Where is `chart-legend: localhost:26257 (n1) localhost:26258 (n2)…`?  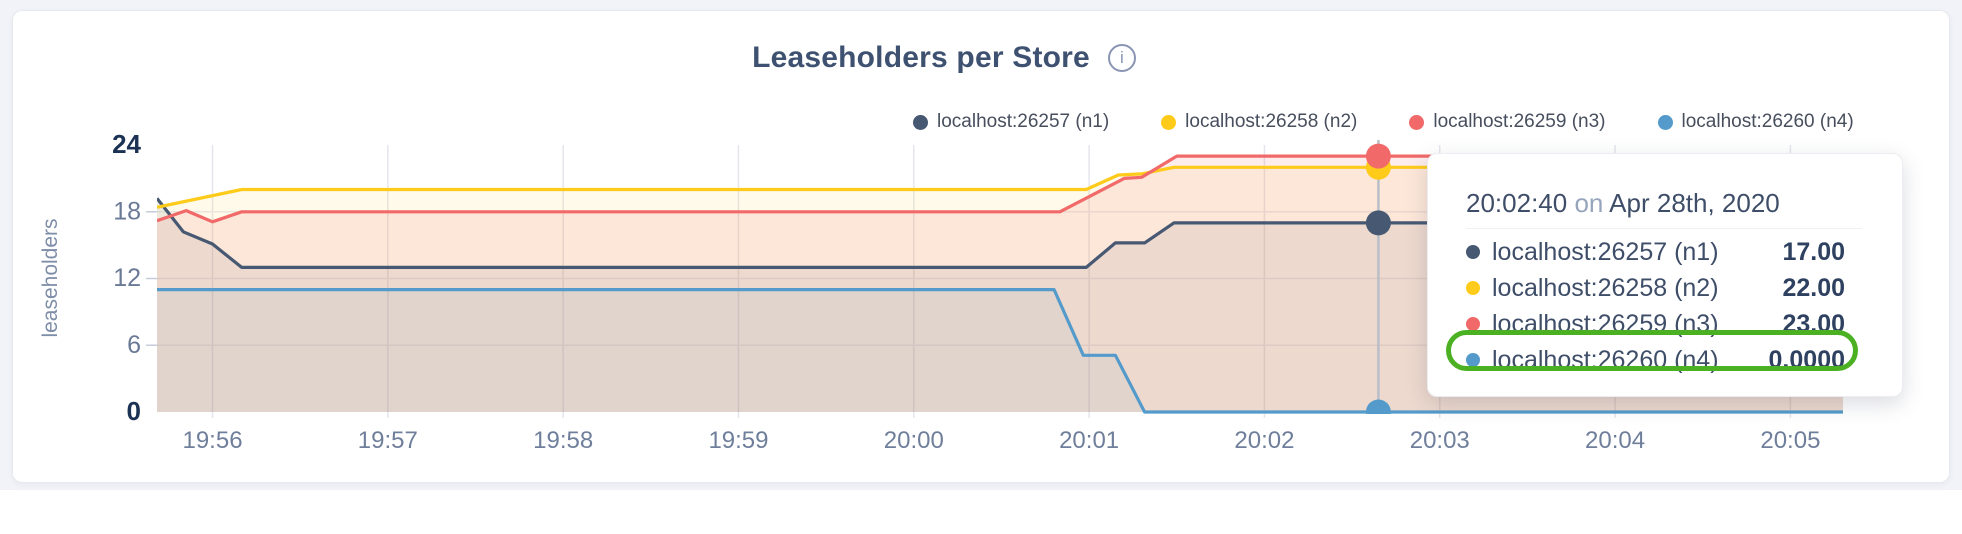
chart-legend: localhost:26257 (n1) localhost:26258 (n2)… is located at coordinates (1383, 122).